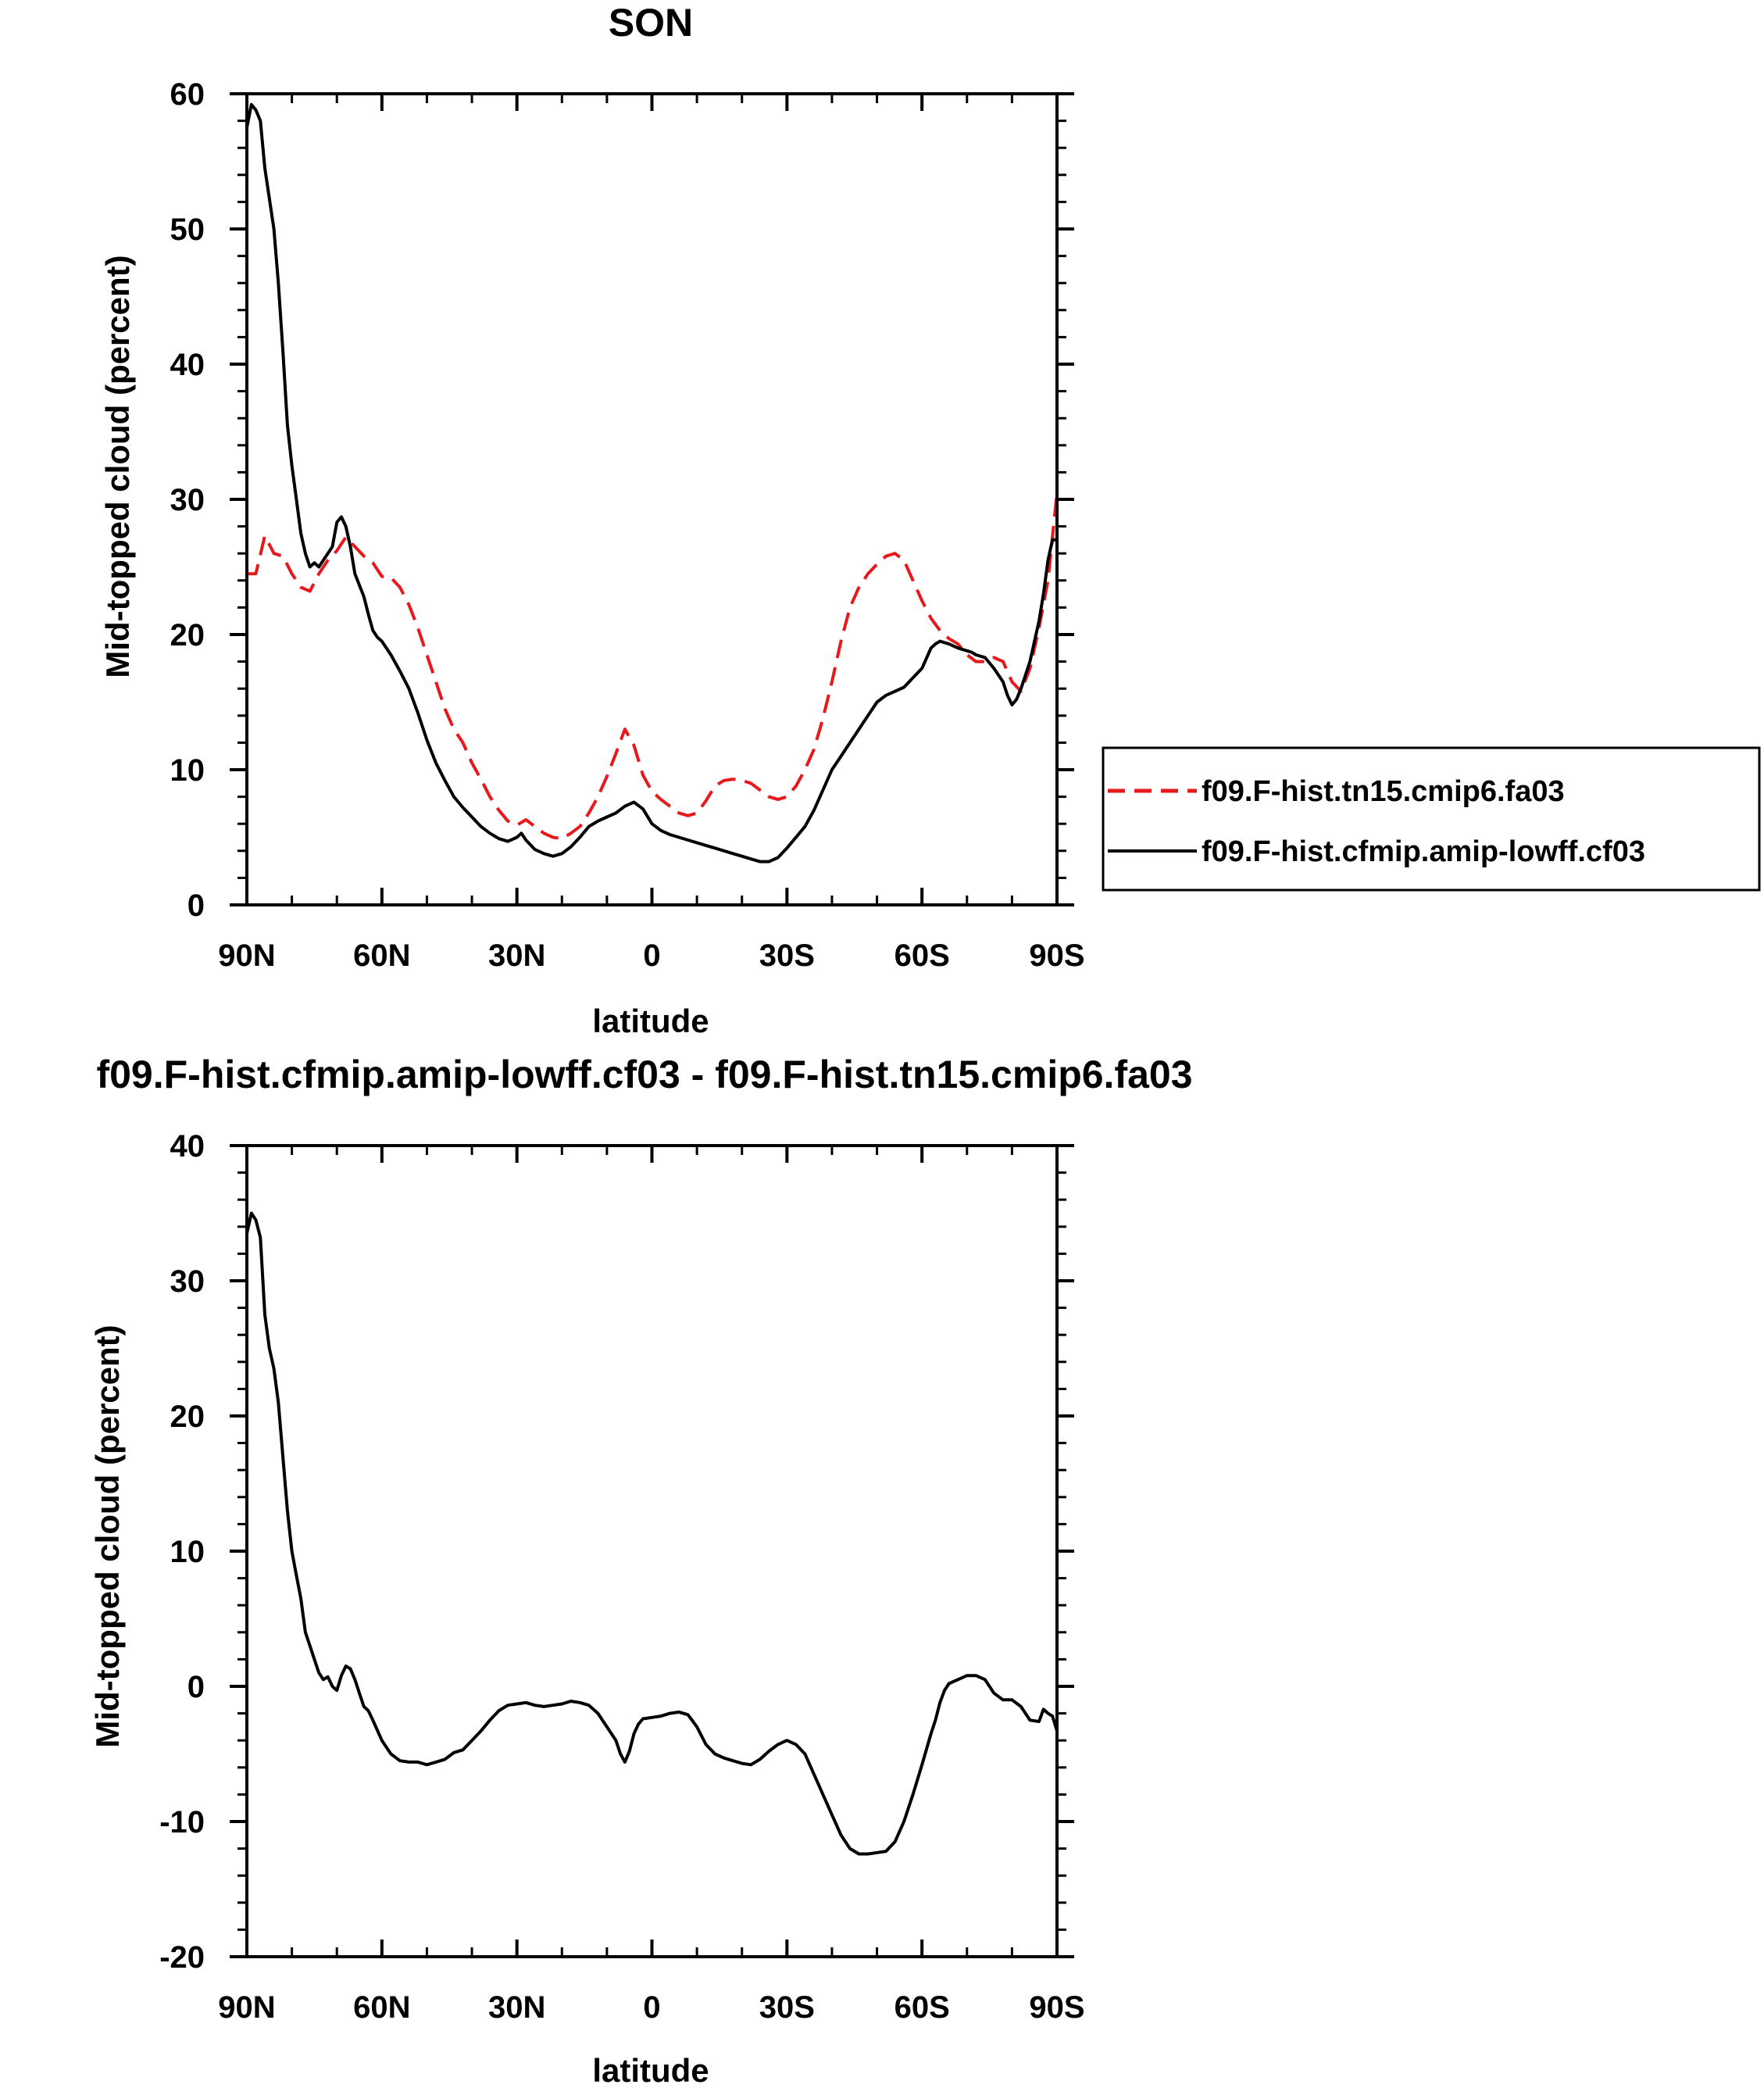 The image size is (1764, 2088). I want to click on top-chart-xlabel: latitude, so click(651, 1021).